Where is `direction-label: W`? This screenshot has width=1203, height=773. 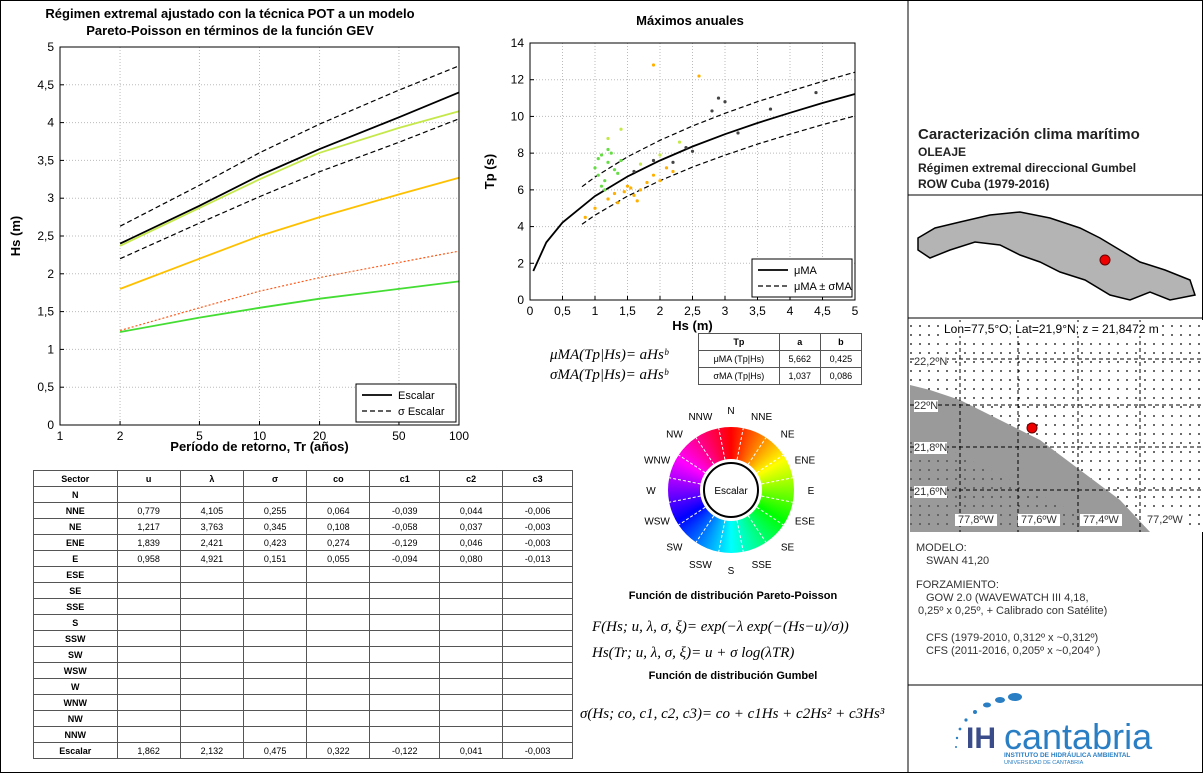
direction-label: W is located at coordinates (651, 491).